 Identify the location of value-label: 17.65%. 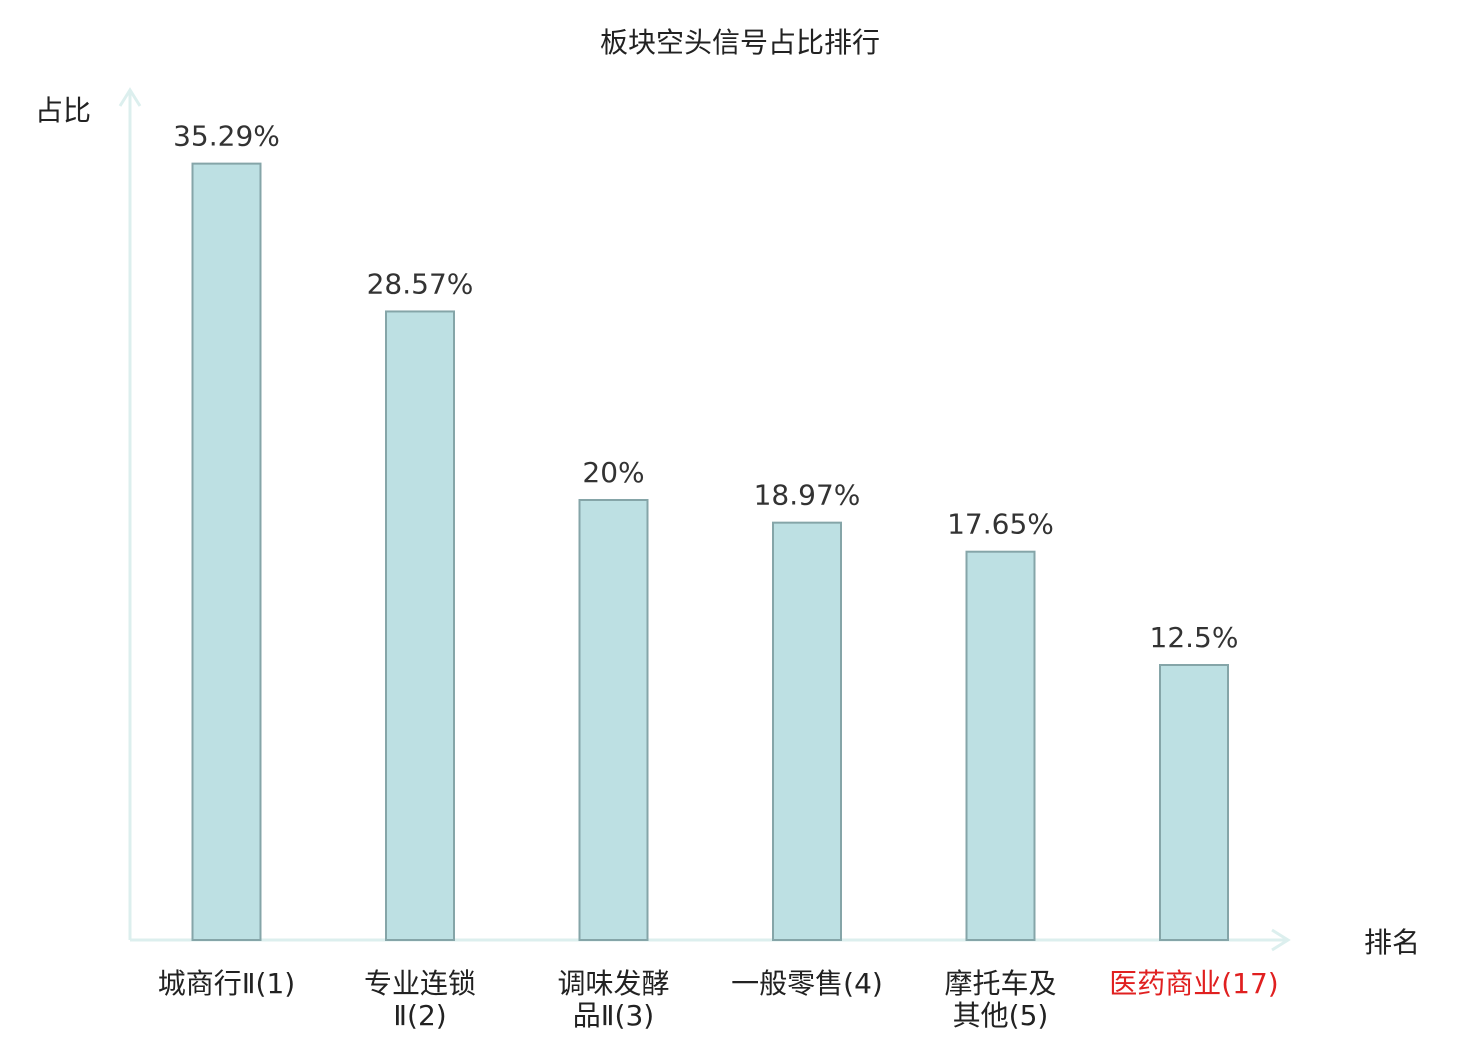
(1000, 524).